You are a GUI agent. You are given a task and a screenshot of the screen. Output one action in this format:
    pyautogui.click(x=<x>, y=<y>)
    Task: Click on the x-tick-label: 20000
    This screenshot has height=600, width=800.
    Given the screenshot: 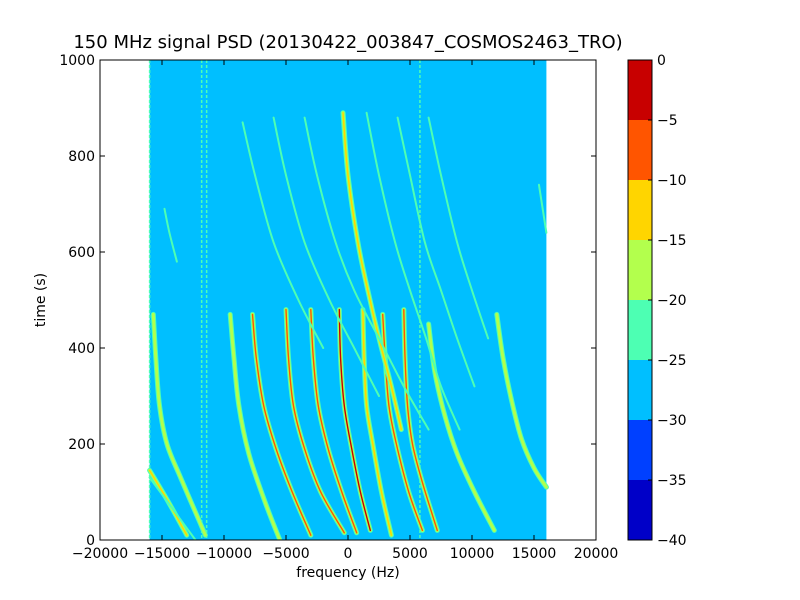 What is the action you would take?
    pyautogui.click(x=596, y=554)
    